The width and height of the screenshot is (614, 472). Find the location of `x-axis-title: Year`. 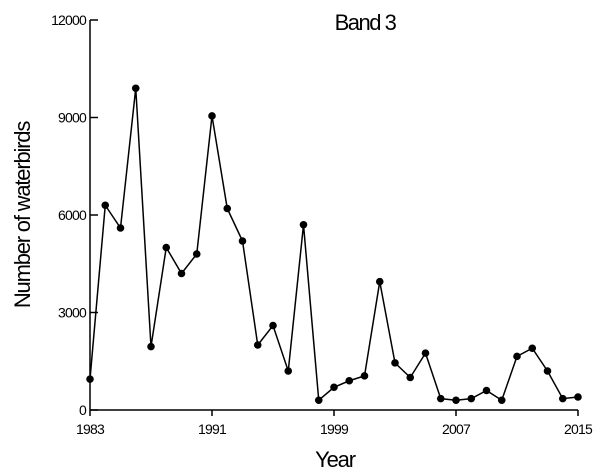

x-axis-title: Year is located at coordinates (335, 459).